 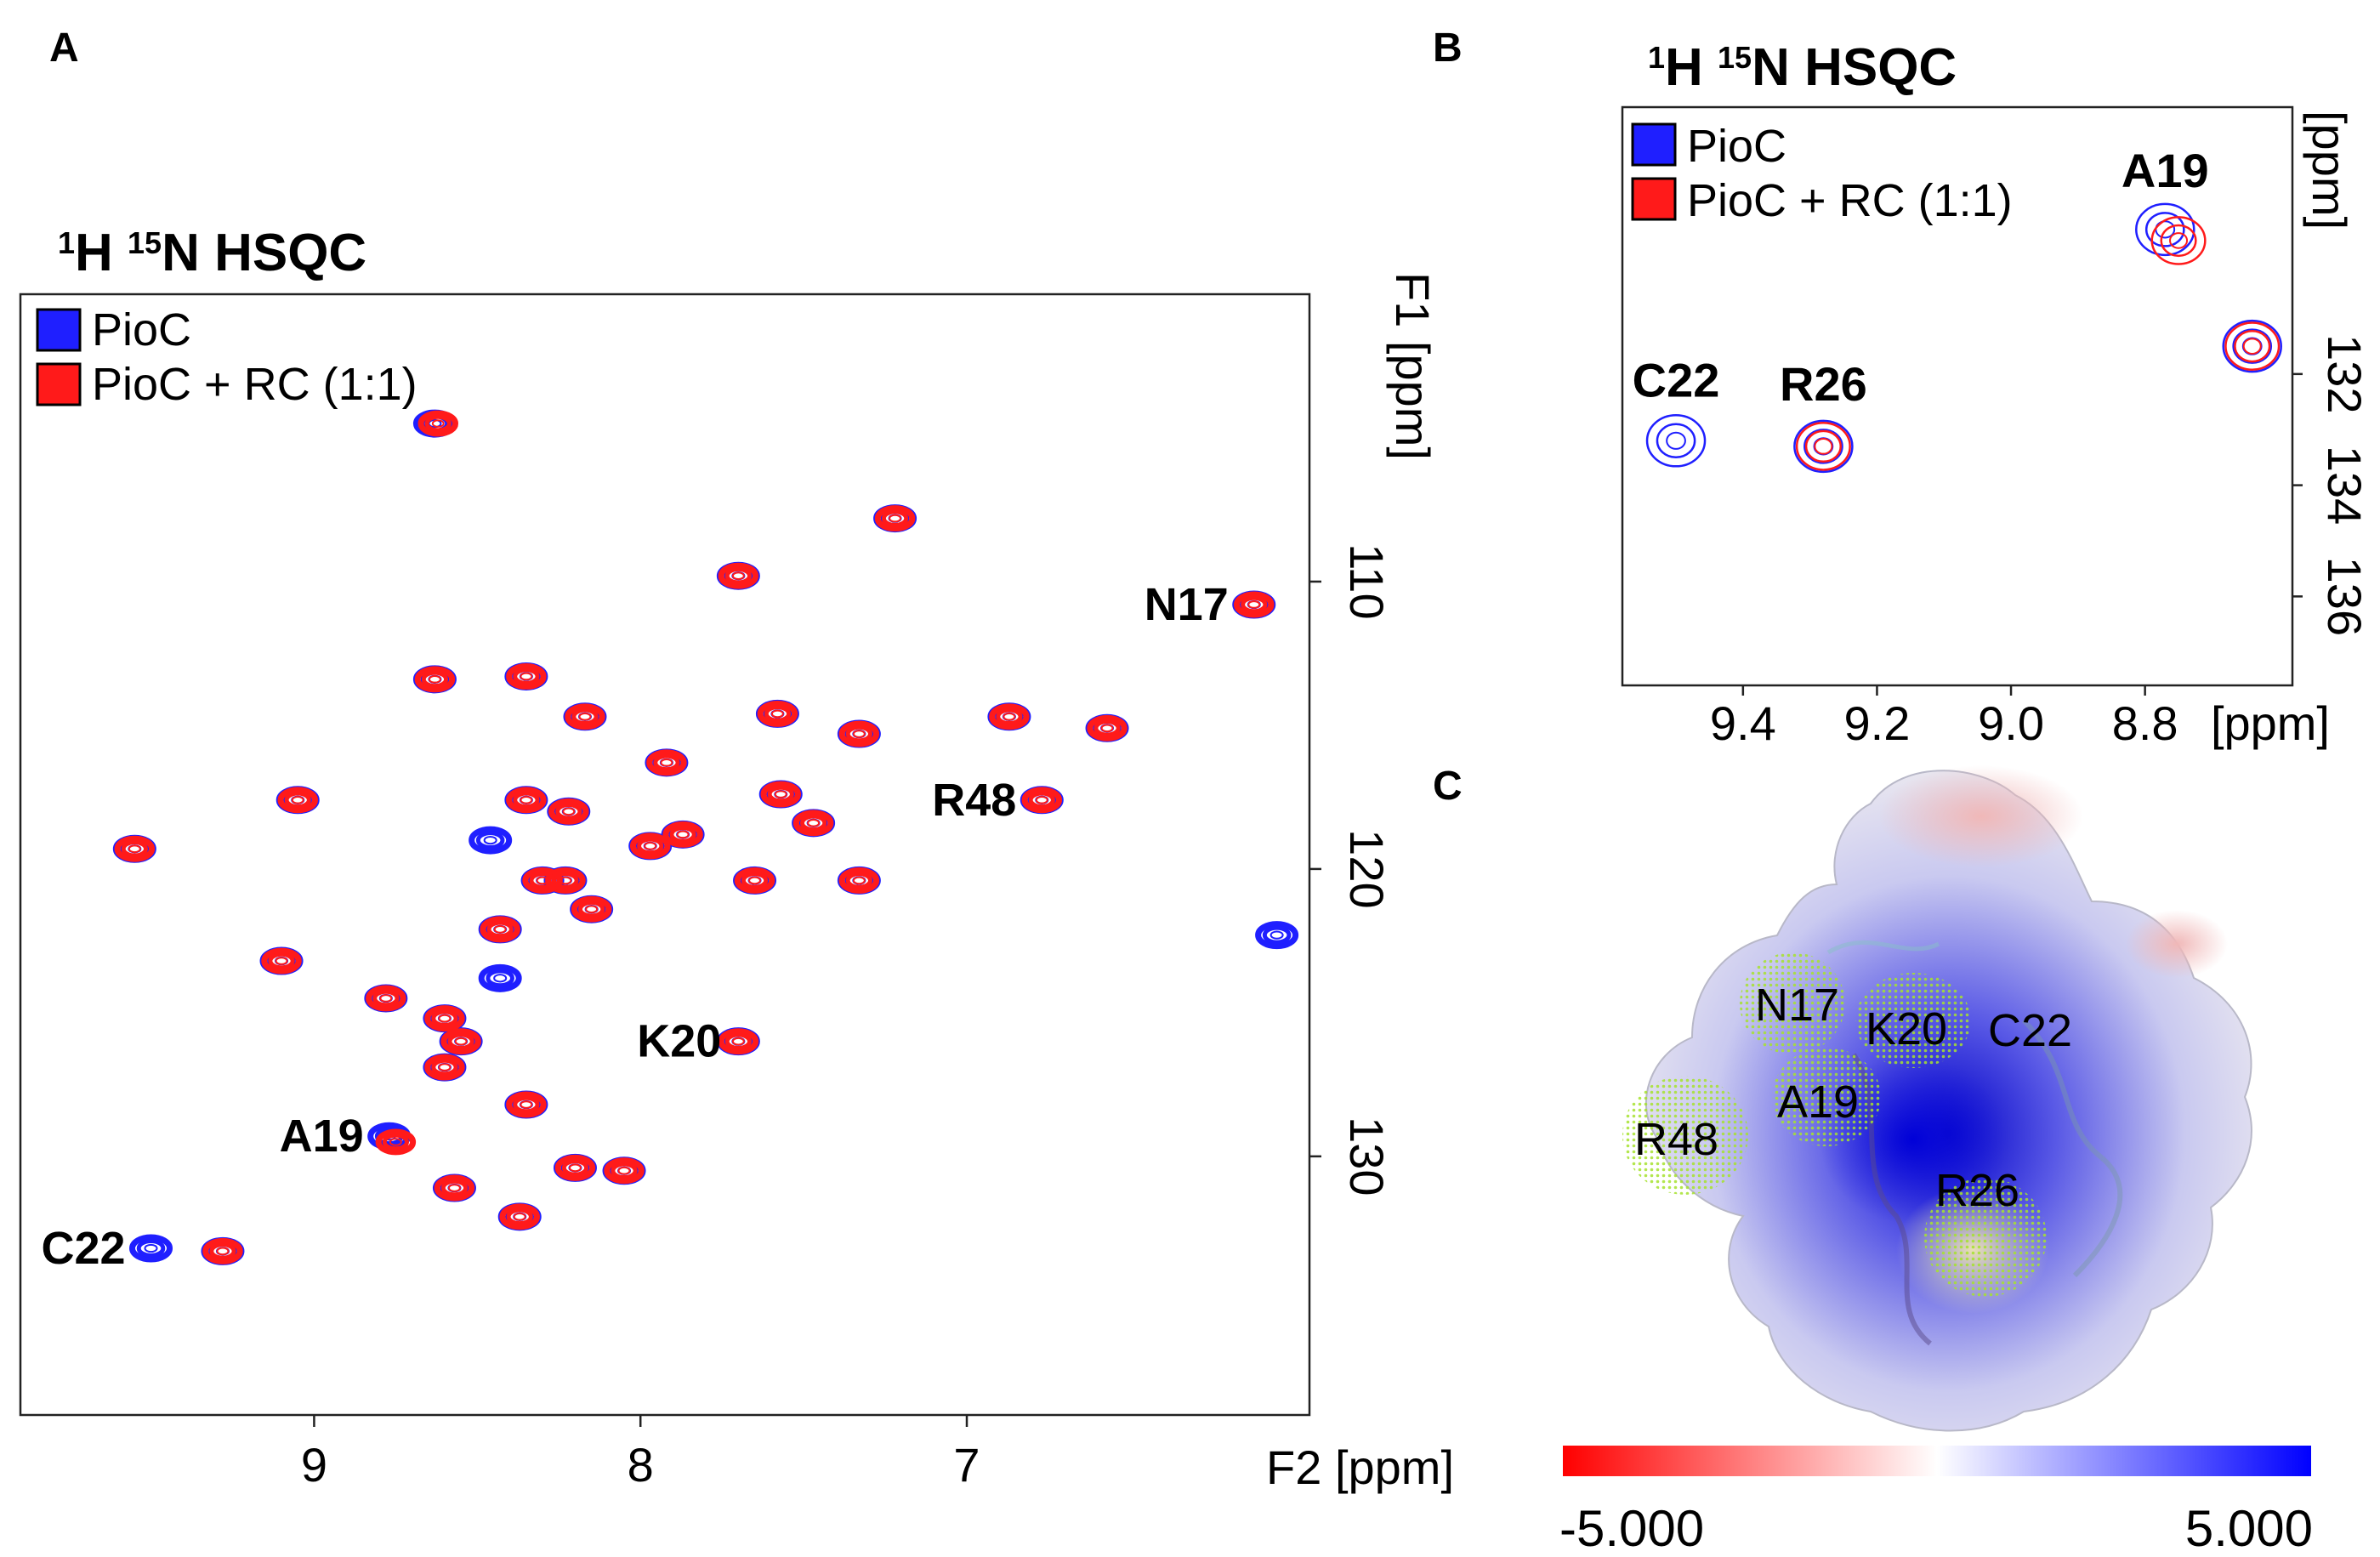 I want to click on peak-annotation-c22: C22, so click(x=1676, y=379).